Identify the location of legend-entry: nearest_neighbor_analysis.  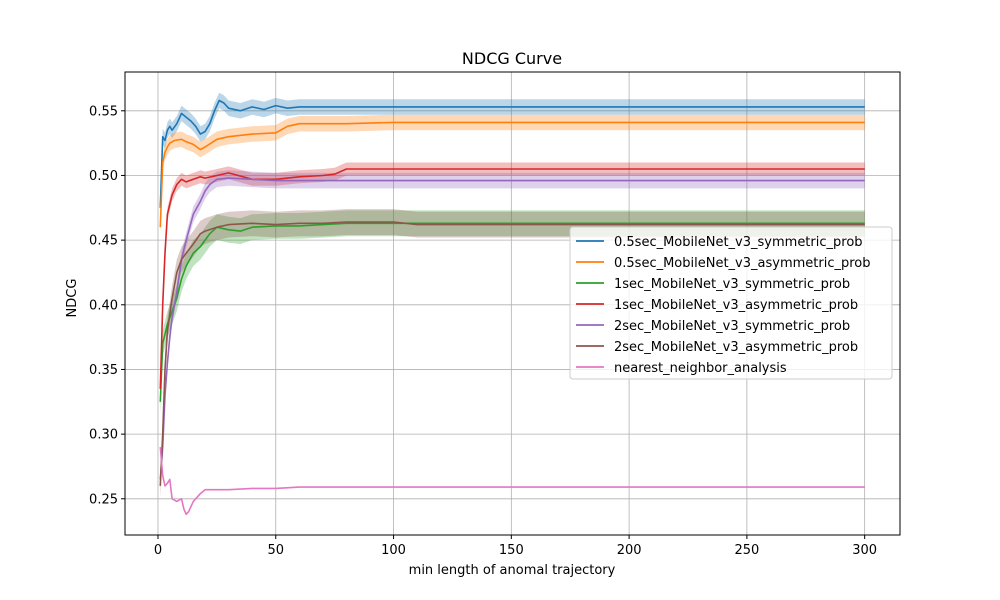
(700, 368).